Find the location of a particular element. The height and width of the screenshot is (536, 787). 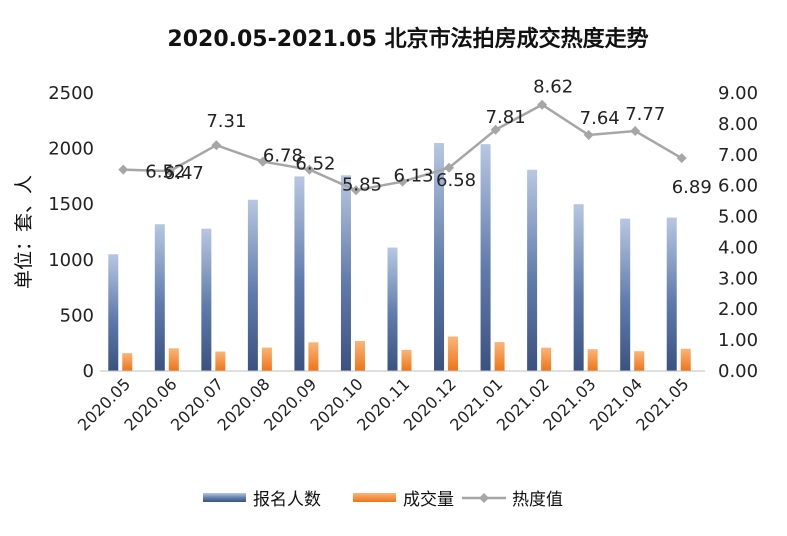

y2-tick-label: 2.00 is located at coordinates (738, 309).